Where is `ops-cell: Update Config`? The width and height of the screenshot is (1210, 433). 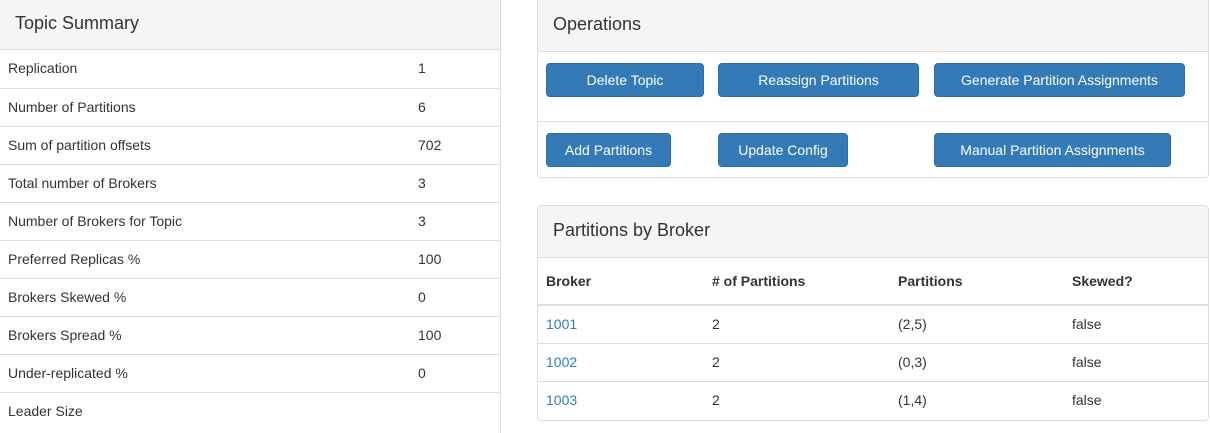 ops-cell: Update Config is located at coordinates (826, 150).